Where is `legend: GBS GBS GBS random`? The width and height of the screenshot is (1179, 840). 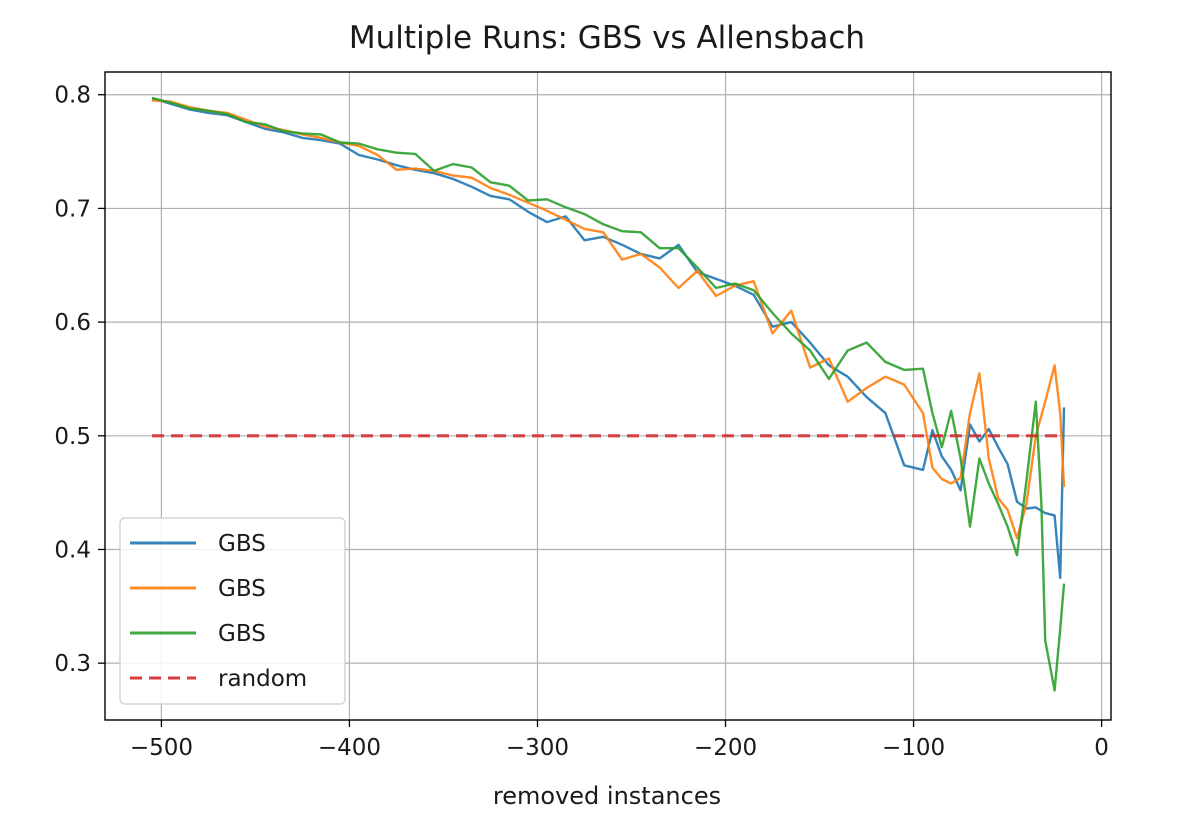
legend: GBS GBS GBS random is located at coordinates (232, 611).